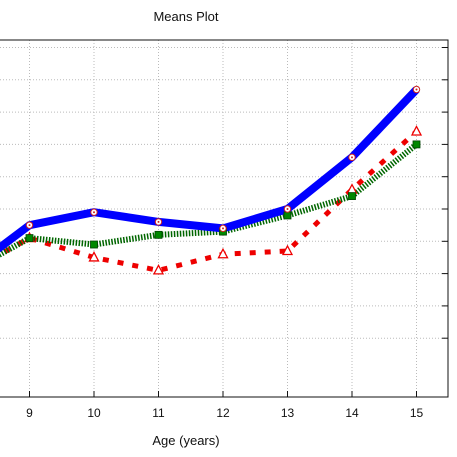 This screenshot has height=457, width=457. I want to click on x-tick-label: 13, so click(288, 413).